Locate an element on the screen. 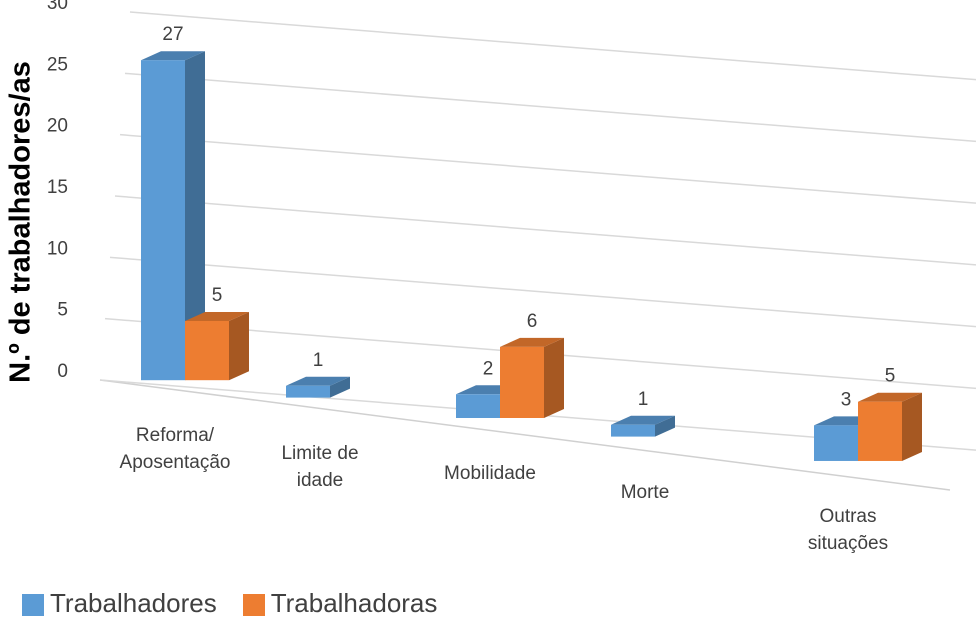  y-tick-label: 5 is located at coordinates (62, 310).